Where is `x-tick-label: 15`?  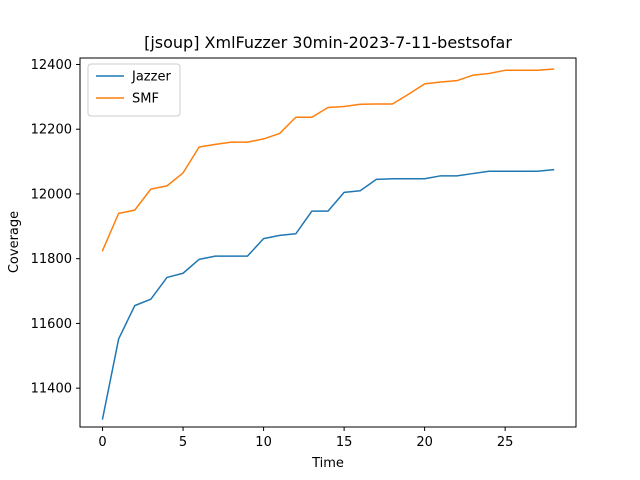
x-tick-label: 15 is located at coordinates (344, 442).